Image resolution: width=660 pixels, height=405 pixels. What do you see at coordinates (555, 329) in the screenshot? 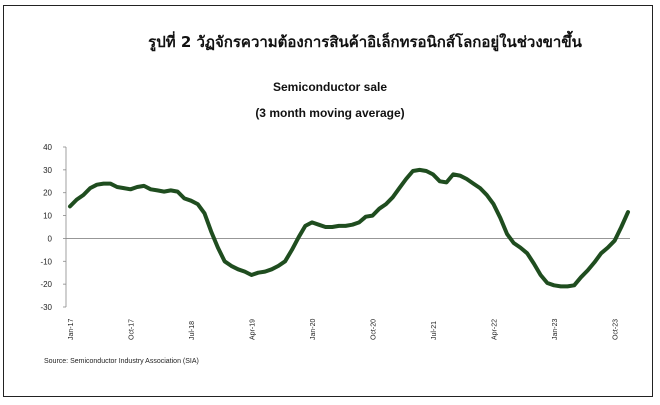
I see `x-tick-label: Jan-23` at bounding box center [555, 329].